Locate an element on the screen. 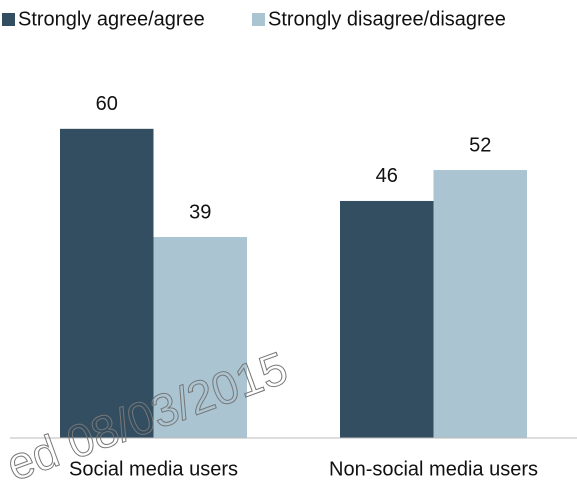 Image resolution: width=577 pixels, height=480 pixels. data-label: 46 is located at coordinates (387, 176).